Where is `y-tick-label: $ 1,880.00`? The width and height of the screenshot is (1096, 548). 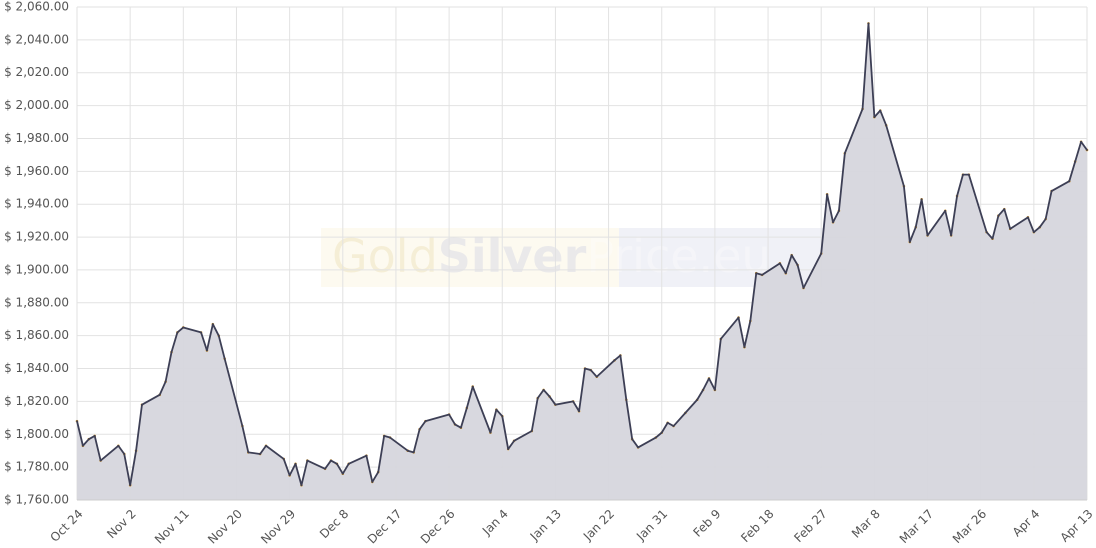
y-tick-label: $ 1,880.00 is located at coordinates (36, 302).